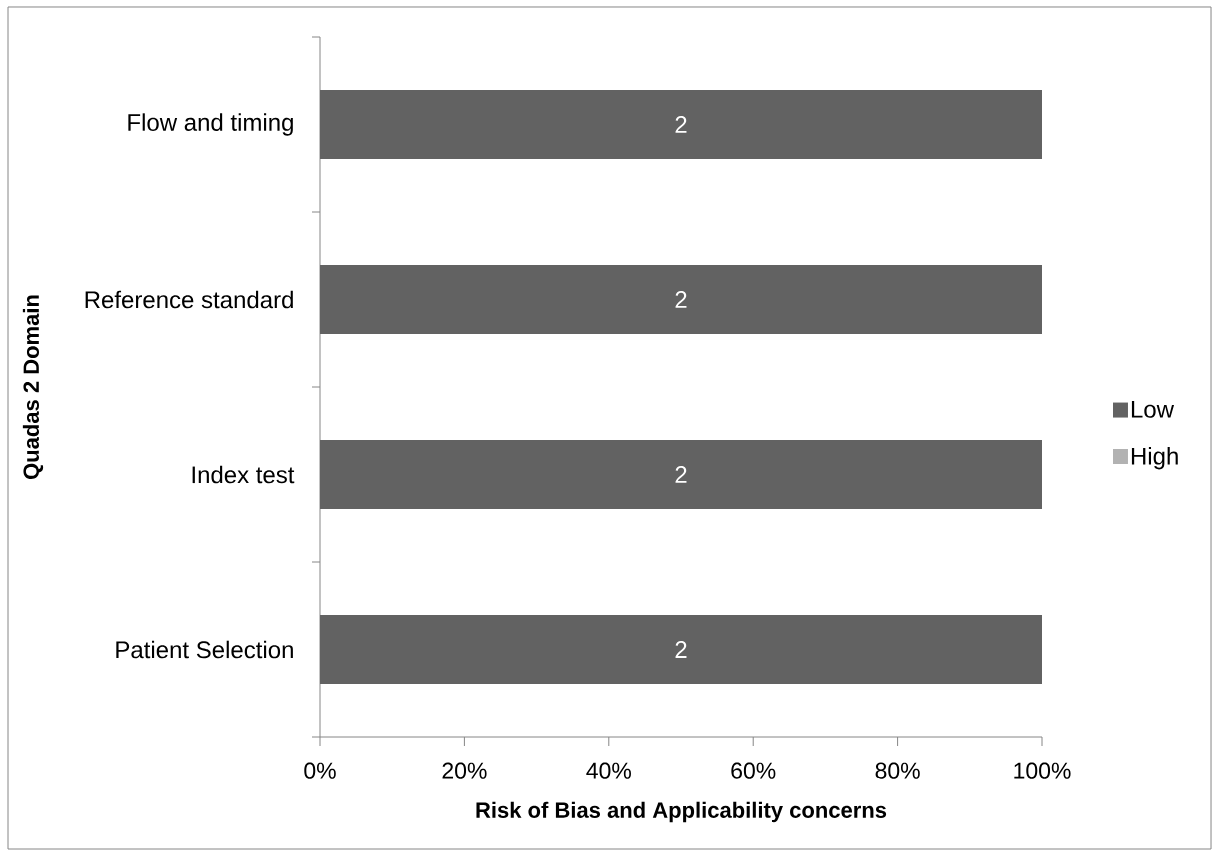  I want to click on x-axis-title: Risk of Bias and Applicability concerns, so click(681, 812).